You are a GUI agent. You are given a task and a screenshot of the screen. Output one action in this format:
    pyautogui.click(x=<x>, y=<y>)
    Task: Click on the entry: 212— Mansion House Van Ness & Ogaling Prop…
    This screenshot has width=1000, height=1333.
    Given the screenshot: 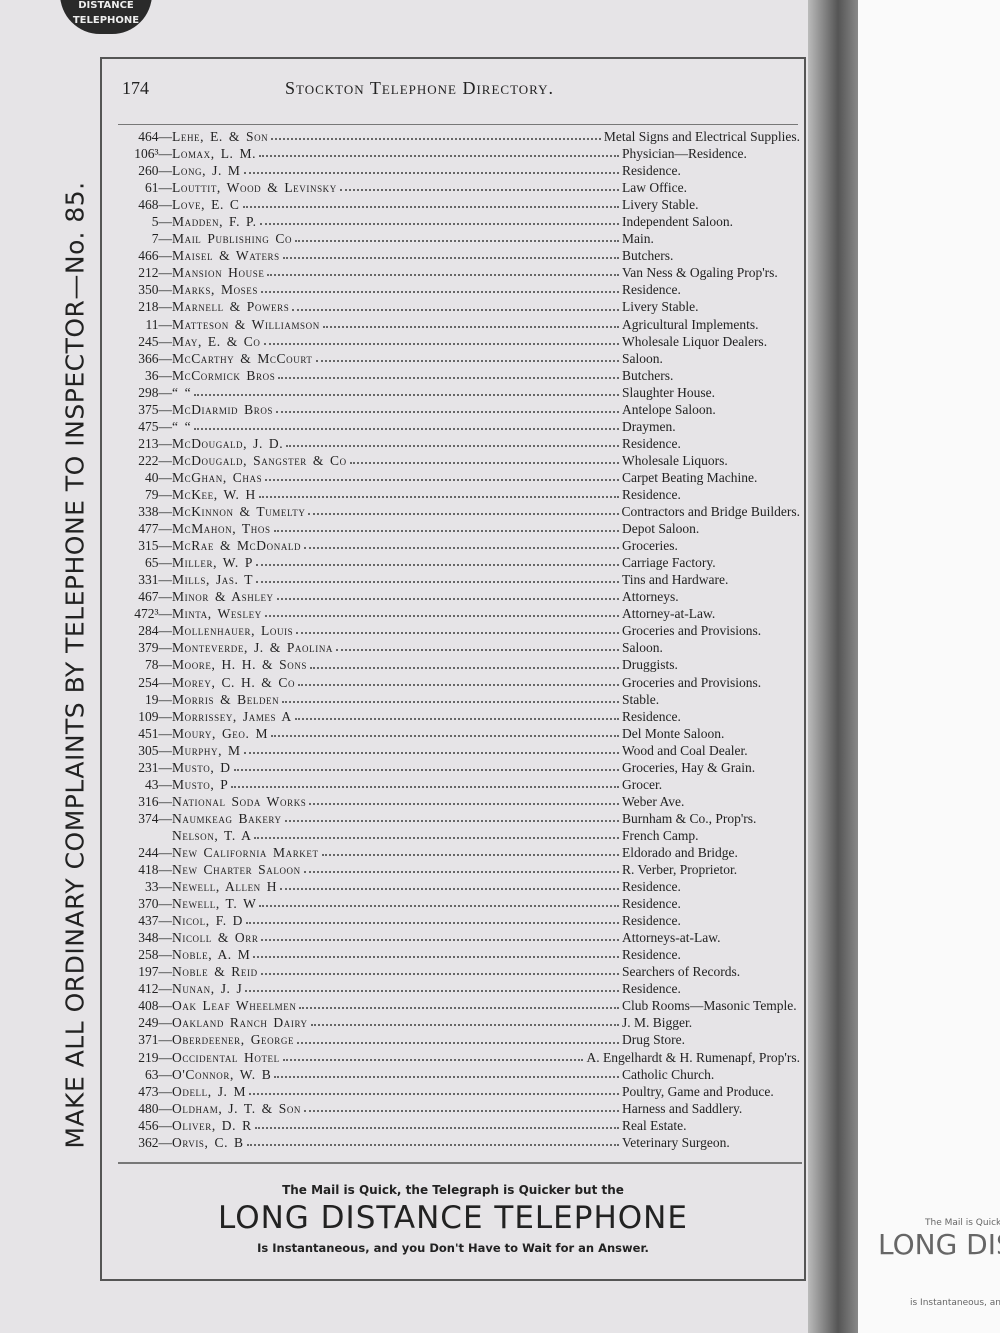 What is the action you would take?
    pyautogui.click(x=455, y=272)
    